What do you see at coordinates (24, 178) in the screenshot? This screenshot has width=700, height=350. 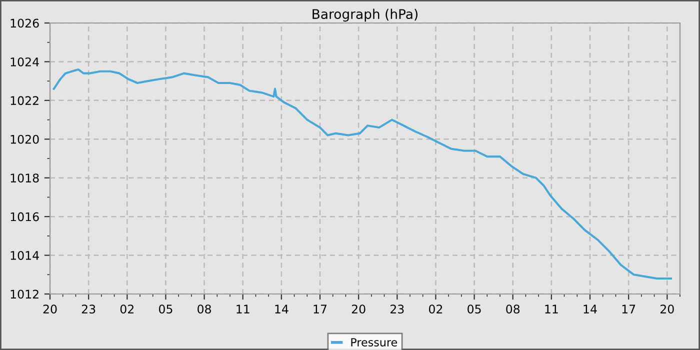 I see `y-tick-label: 1018` at bounding box center [24, 178].